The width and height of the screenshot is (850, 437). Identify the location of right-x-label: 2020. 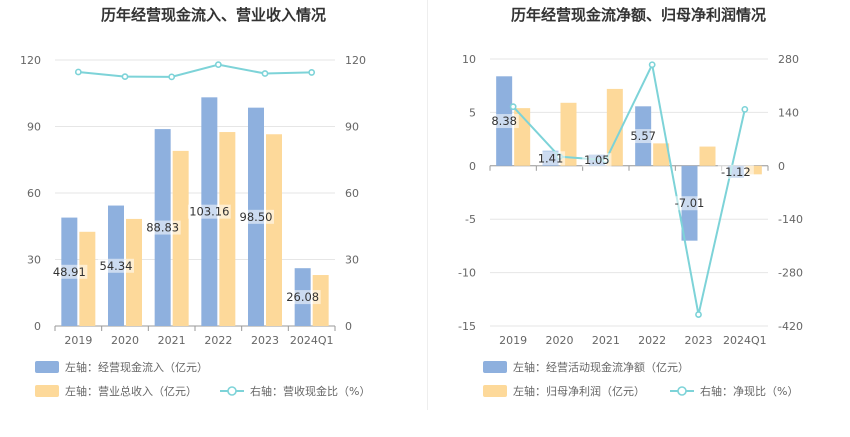
(560, 340).